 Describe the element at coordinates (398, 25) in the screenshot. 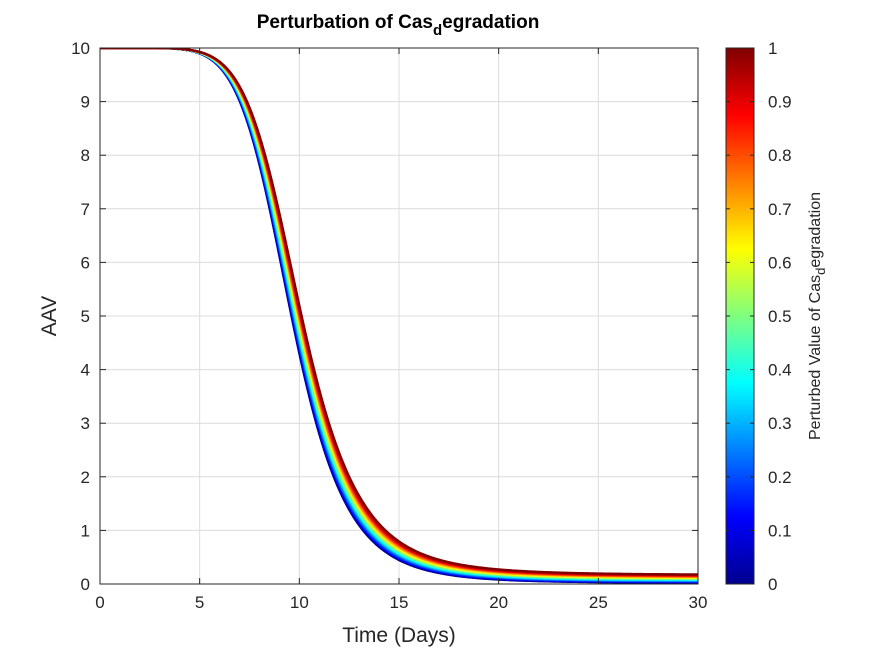

I see `chart-title: Perturbation of Casdegradation` at that location.